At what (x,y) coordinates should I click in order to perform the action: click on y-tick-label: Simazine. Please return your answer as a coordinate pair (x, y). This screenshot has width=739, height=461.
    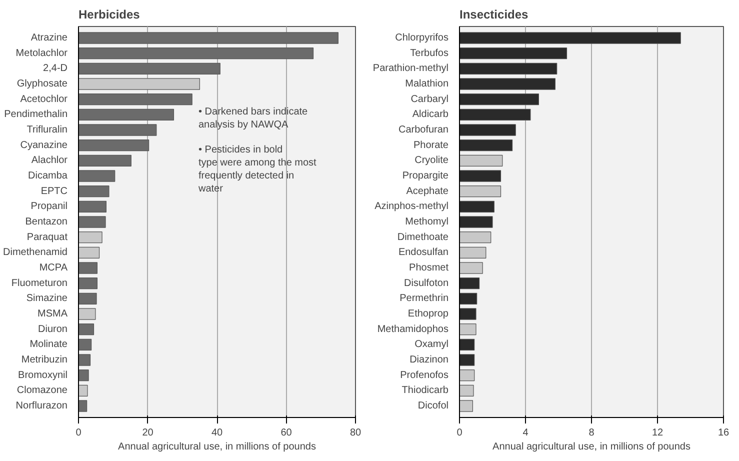
    Looking at the image, I should click on (47, 298).